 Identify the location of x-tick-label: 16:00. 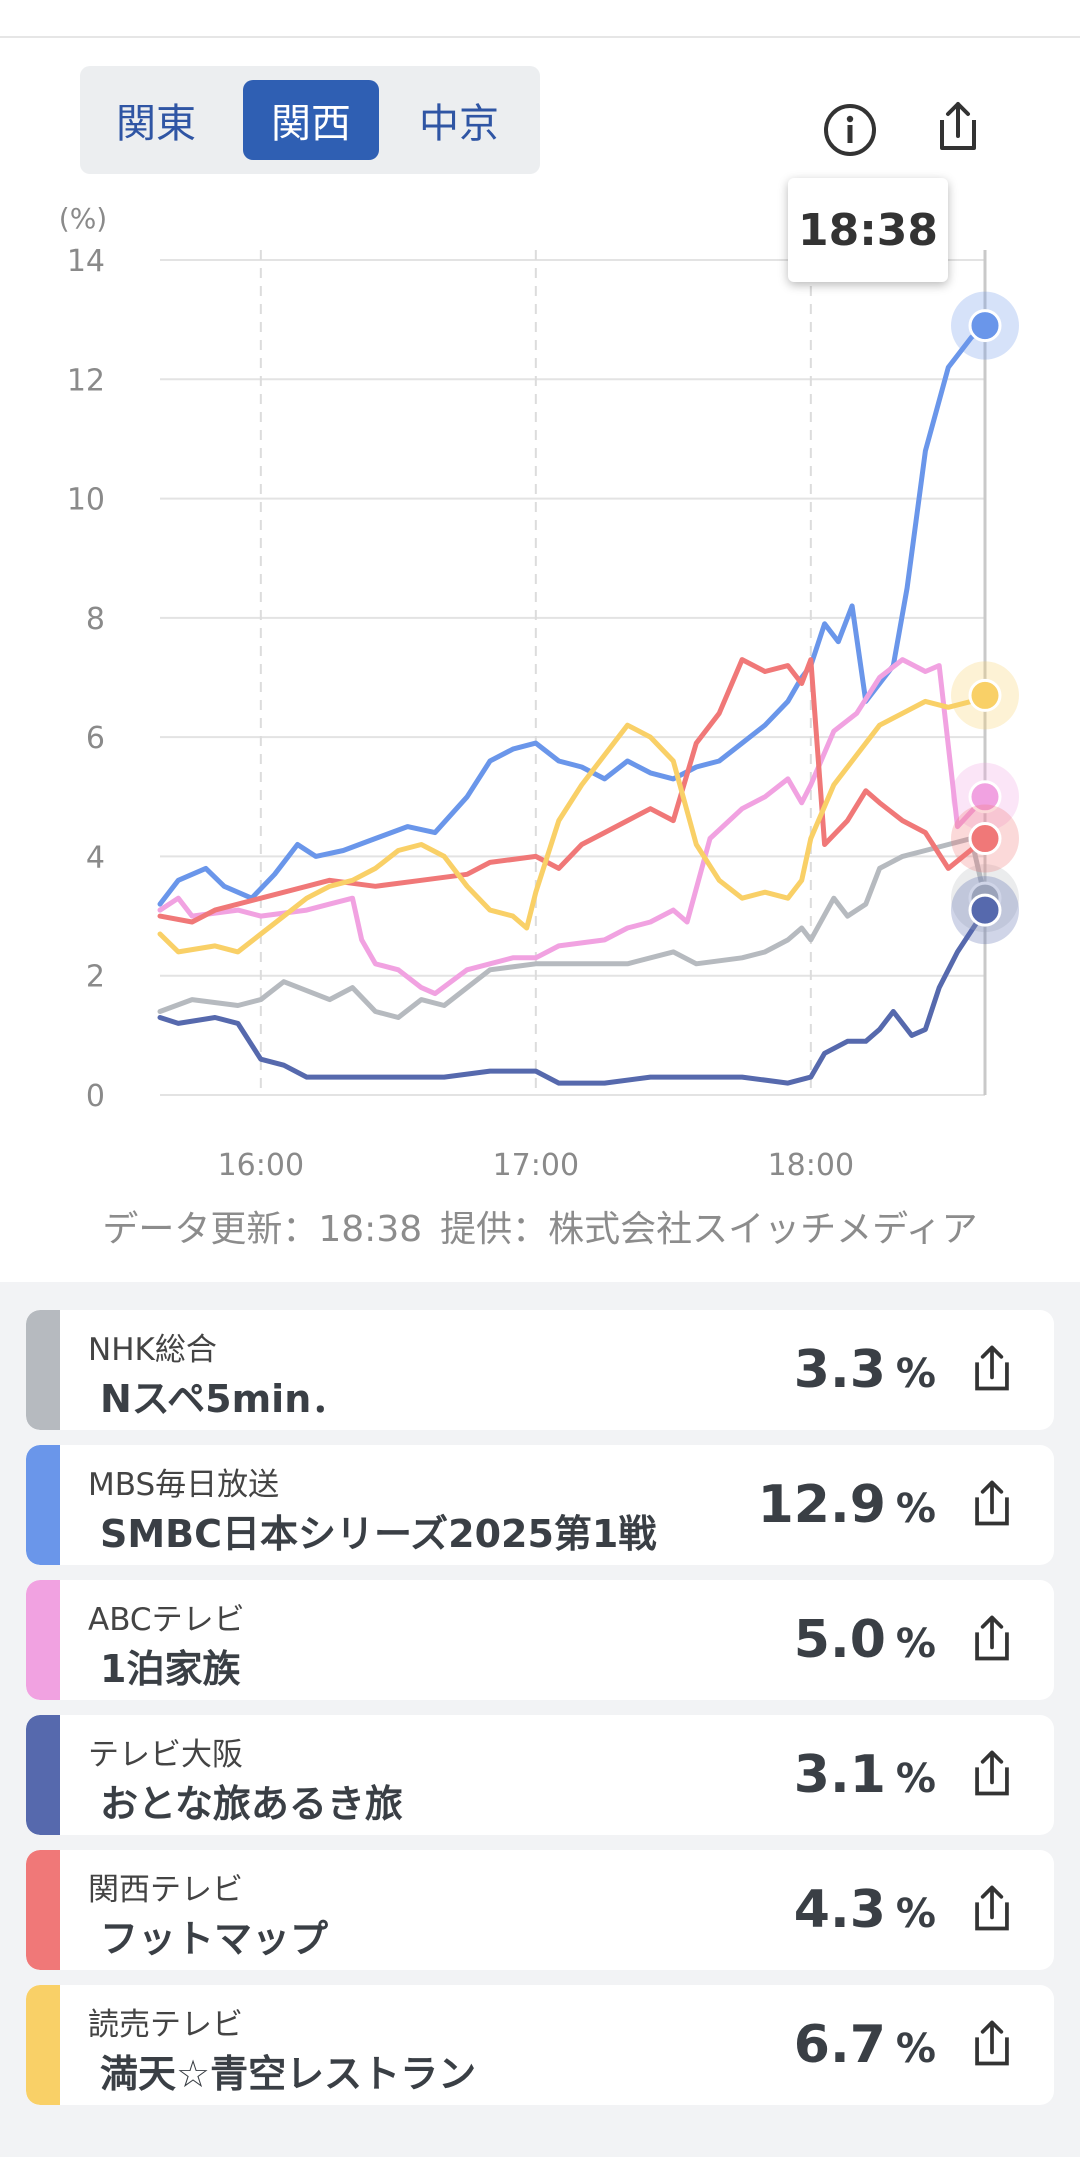
(261, 1165).